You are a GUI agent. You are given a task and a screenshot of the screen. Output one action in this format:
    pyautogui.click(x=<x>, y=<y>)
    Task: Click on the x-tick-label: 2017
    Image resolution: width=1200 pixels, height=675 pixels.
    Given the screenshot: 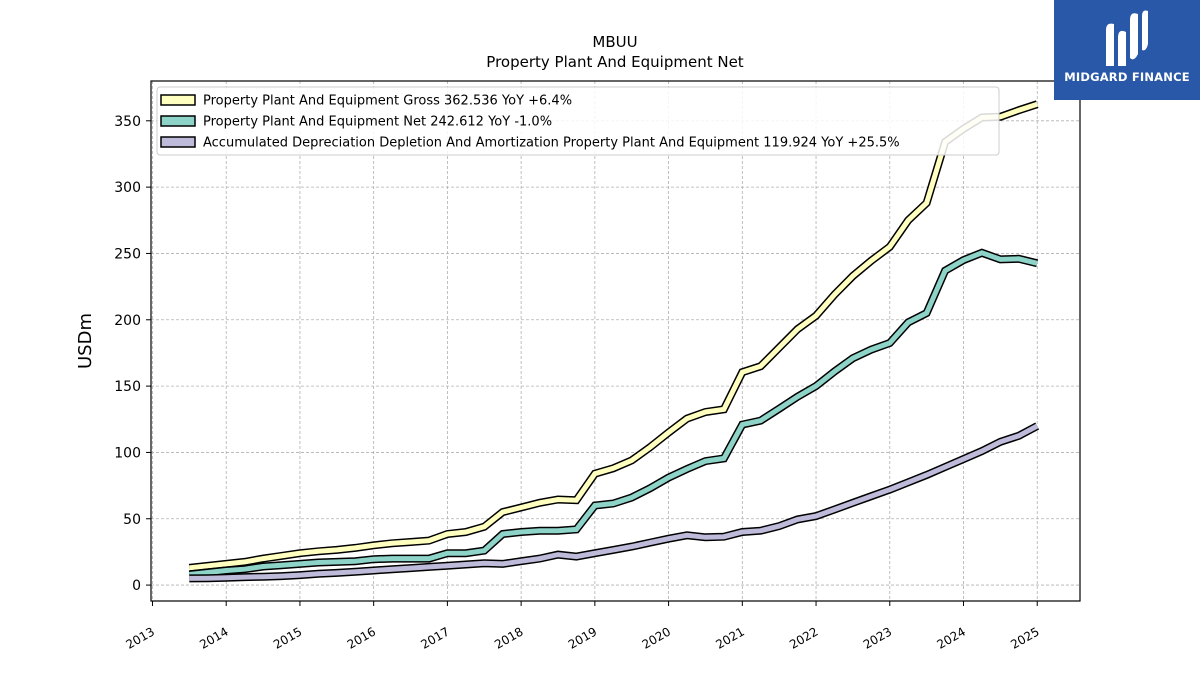 What is the action you would take?
    pyautogui.click(x=434, y=637)
    